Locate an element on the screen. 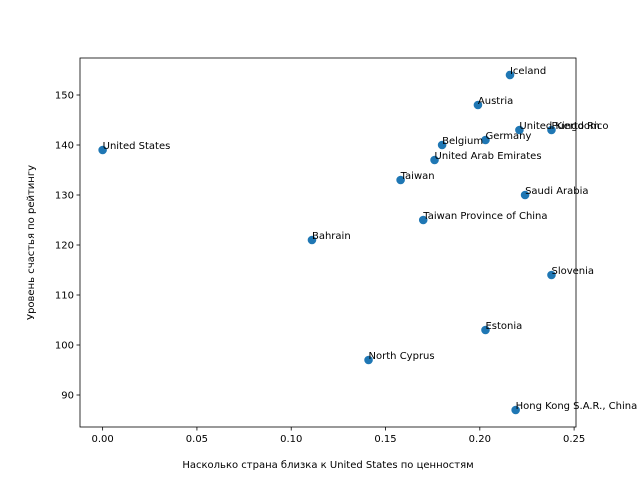 The height and width of the screenshot is (480, 640). x-tick-label: 0.05 is located at coordinates (197, 439).